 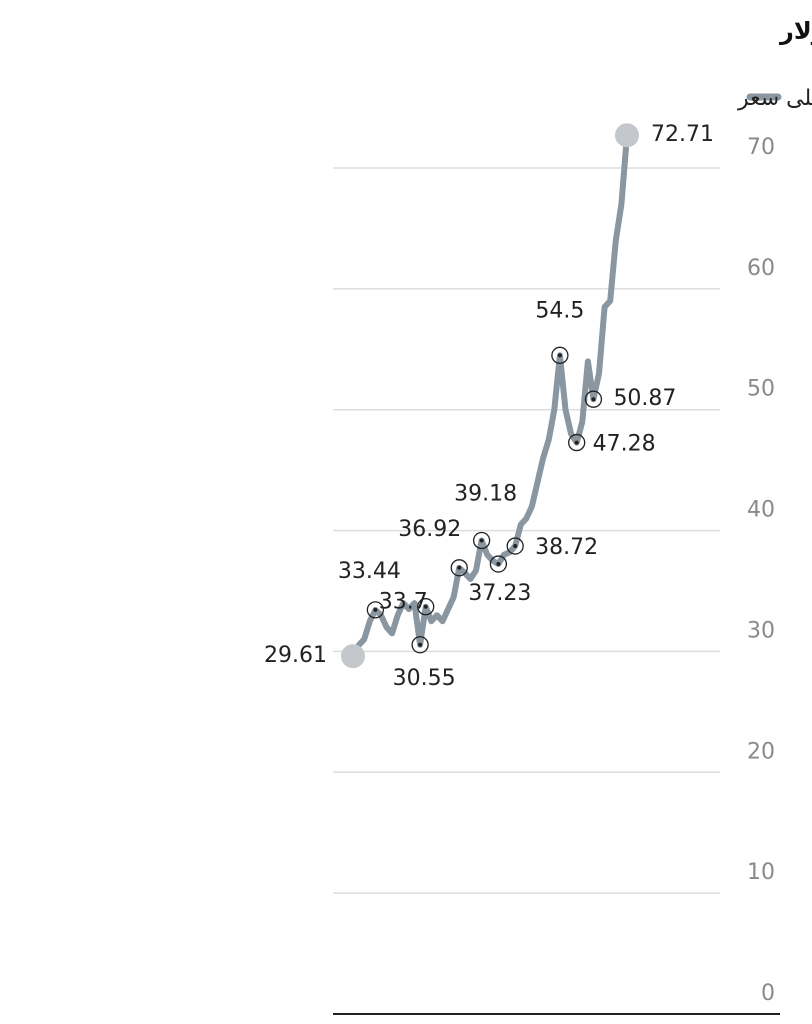 I want to click on data-label: 29.61, so click(x=295, y=655).